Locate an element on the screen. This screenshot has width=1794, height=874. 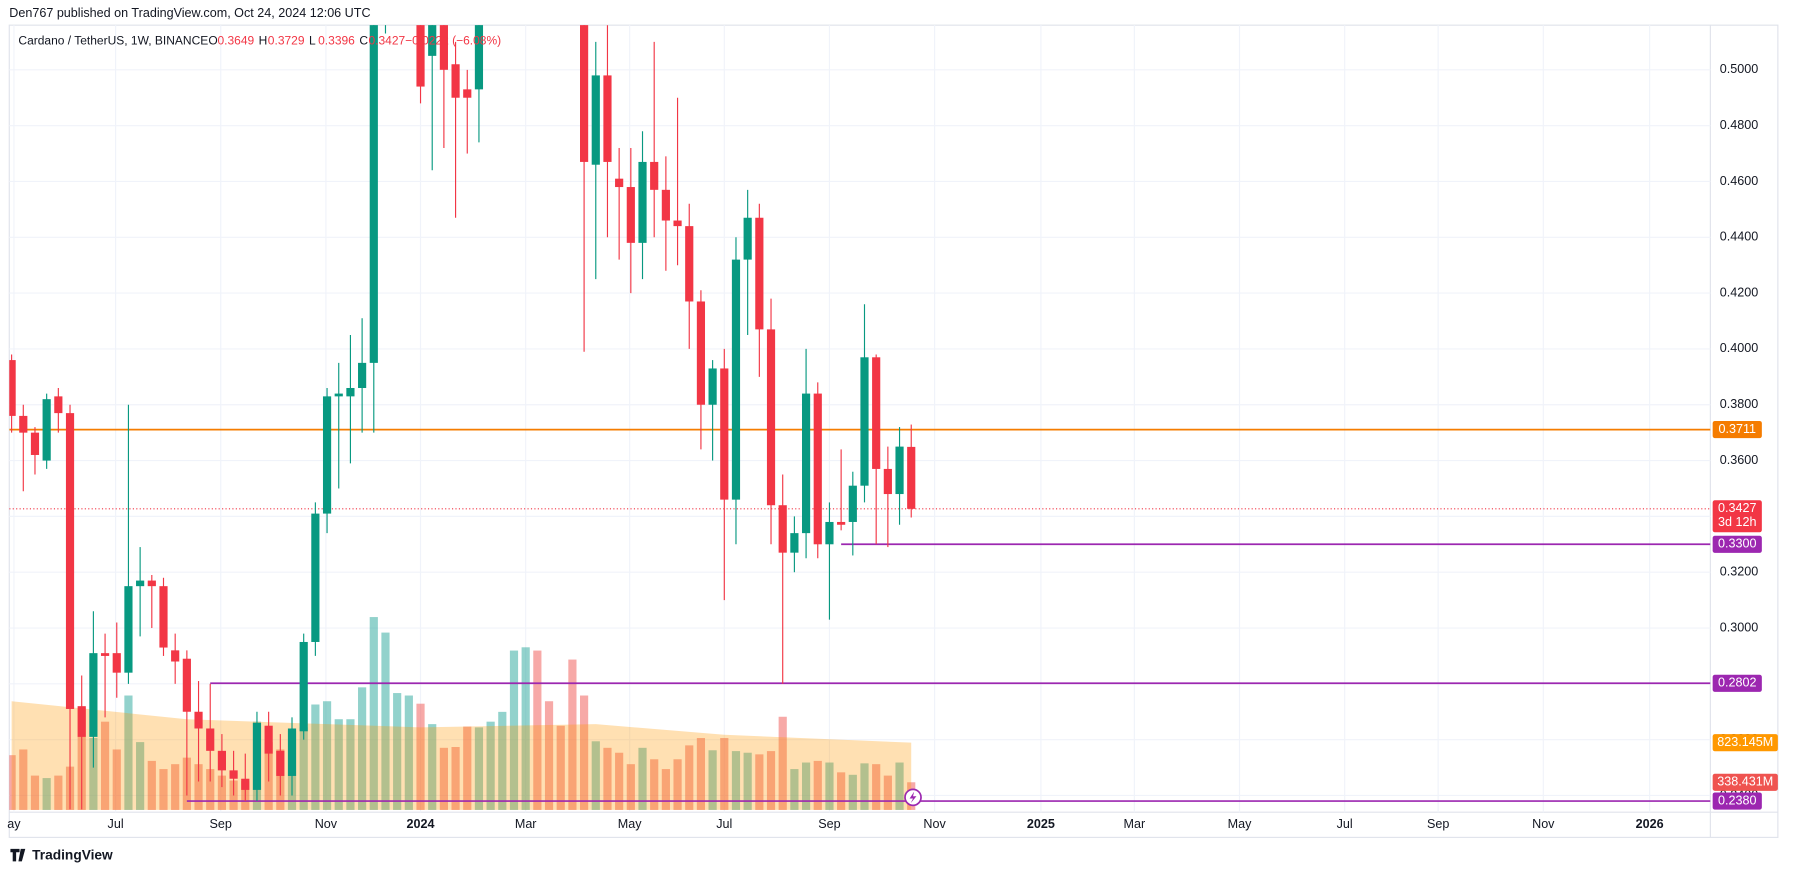
legend-value: 0.3729 is located at coordinates (286, 40).